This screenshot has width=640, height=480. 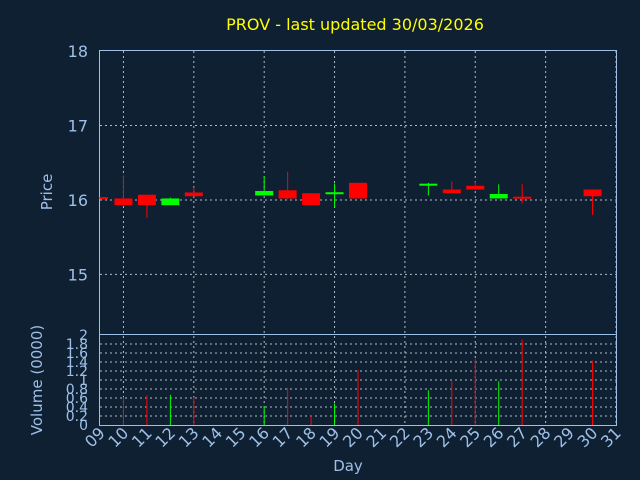 What do you see at coordinates (78, 274) in the screenshot?
I see `price-tick-label: 15` at bounding box center [78, 274].